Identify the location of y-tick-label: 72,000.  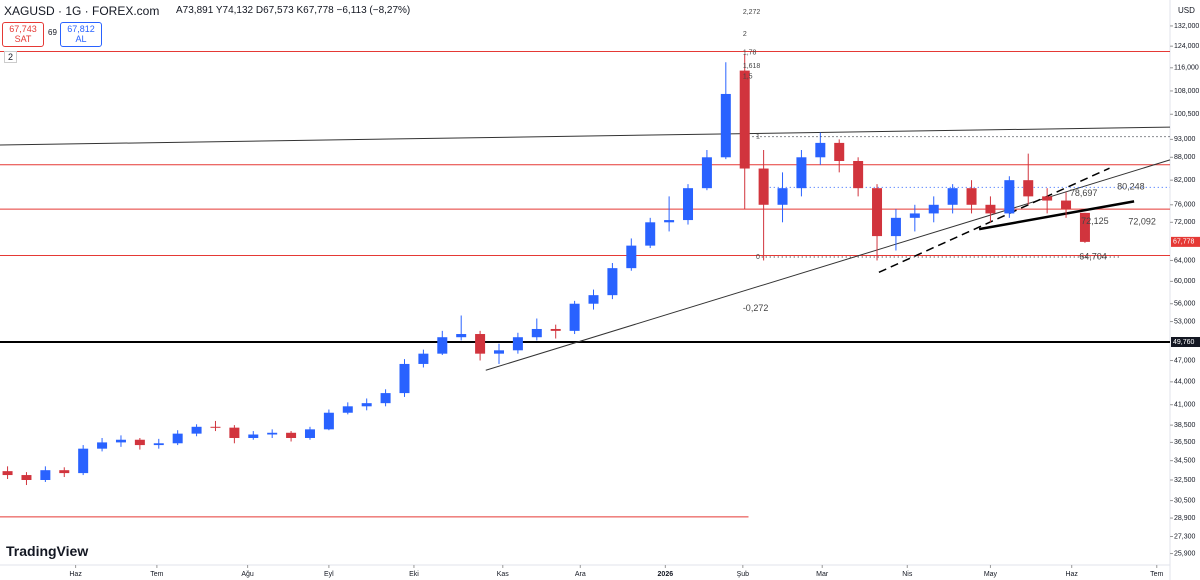
(1185, 222).